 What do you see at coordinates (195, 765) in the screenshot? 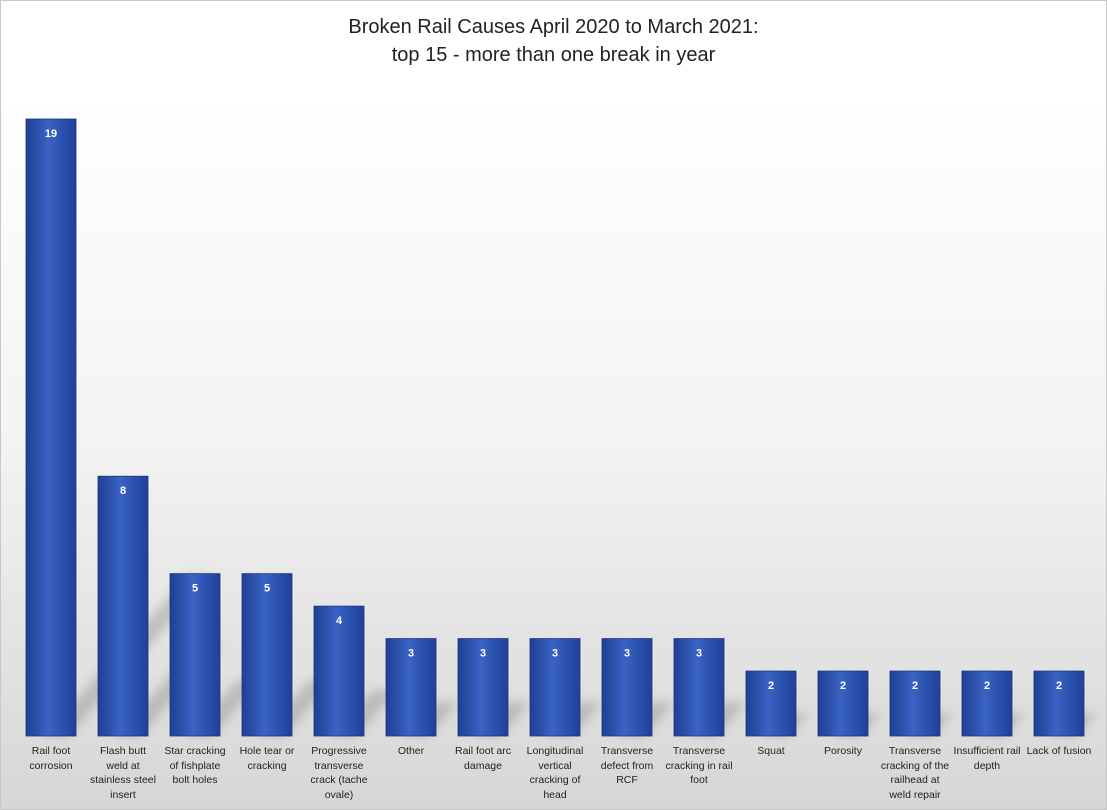
I see `category-label: Star cracking of fishplate bolt holes` at bounding box center [195, 765].